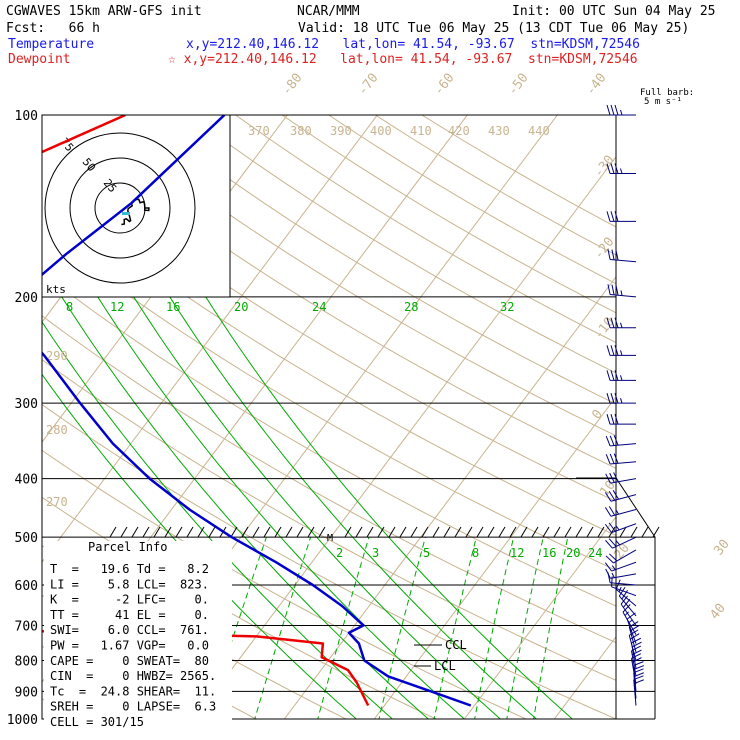 This screenshot has width=740, height=740. I want to click on dry-adiabat-label: 390, so click(341, 131).